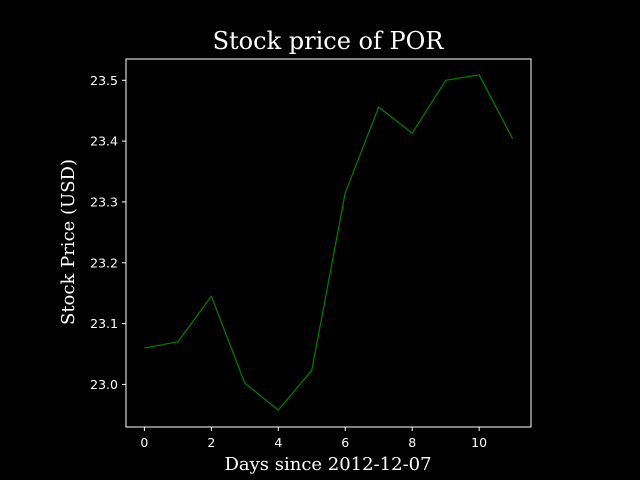  I want to click on y-tick-label: 23.0, so click(104, 384).